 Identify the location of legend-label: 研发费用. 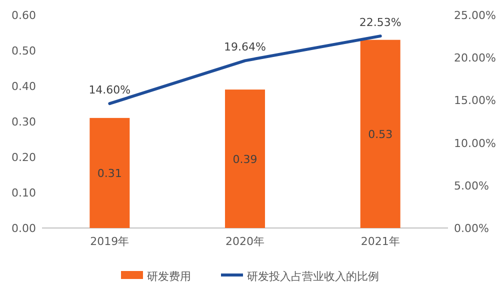
(169, 276).